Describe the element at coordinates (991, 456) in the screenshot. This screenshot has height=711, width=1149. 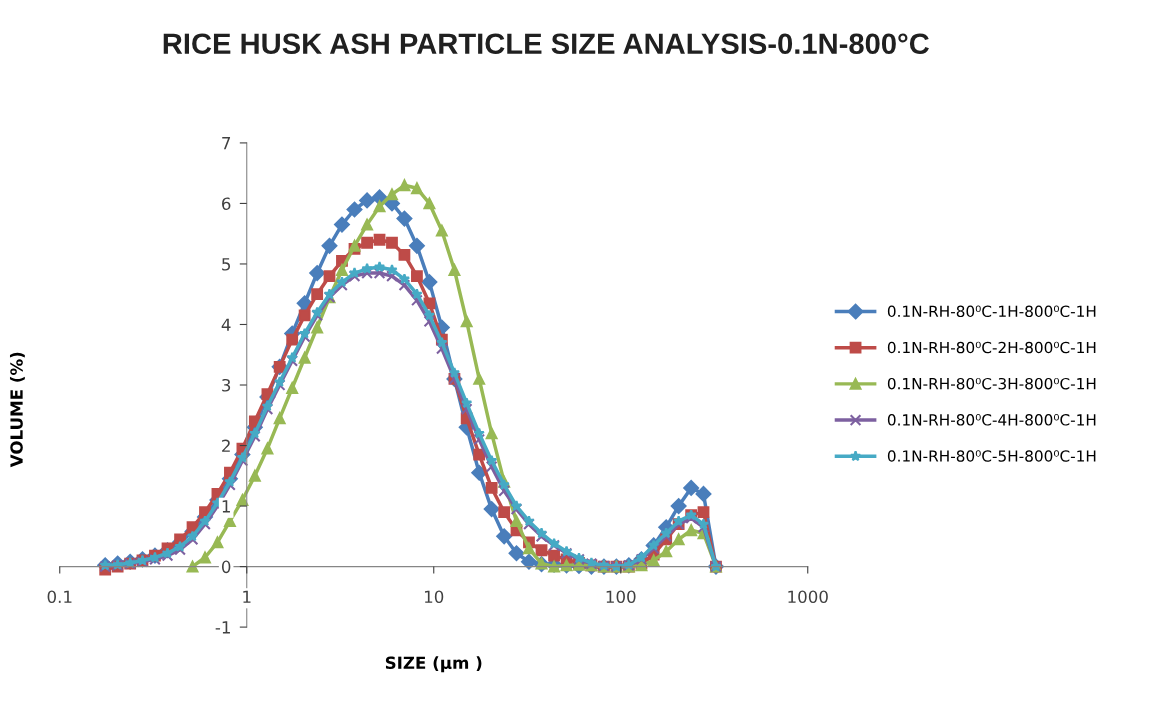
I see `legend-label: 0.1N-RH-80⁰C-5H-800⁰C-1H` at that location.